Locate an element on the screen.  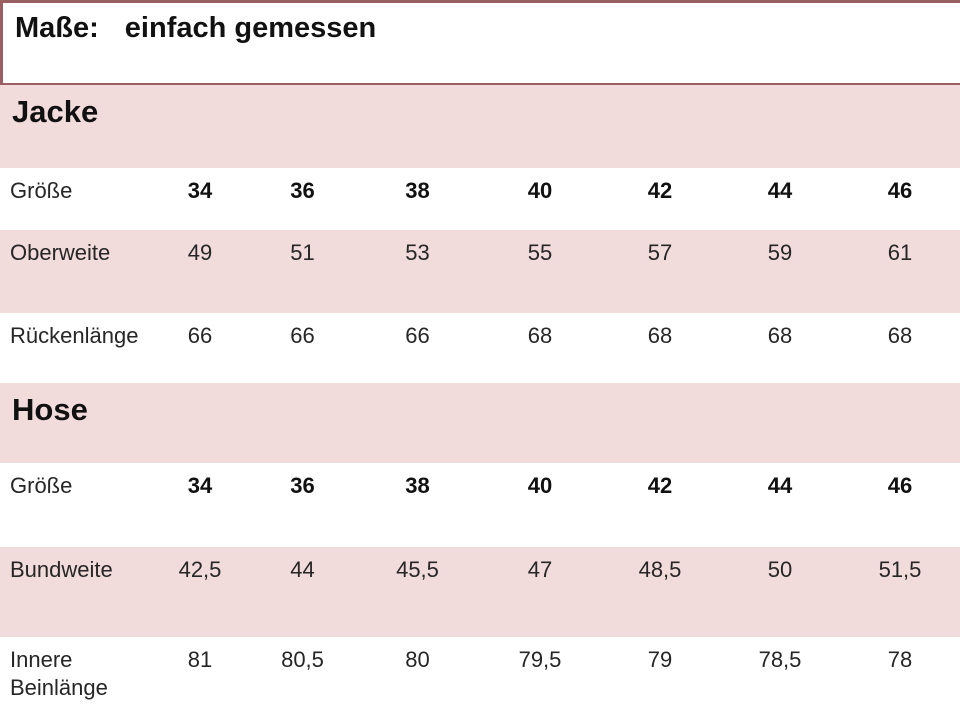
measure-value: 44 is located at coordinates (302, 569).